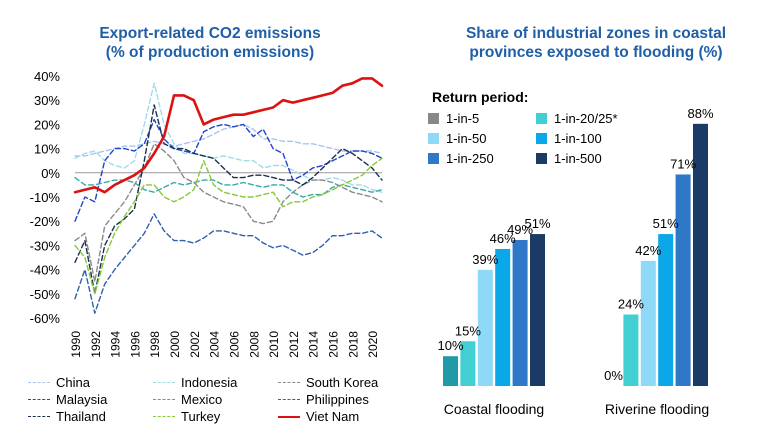 The image size is (780, 439). What do you see at coordinates (210, 52) in the screenshot?
I see `left-title-line-2: (% of production emissions)` at bounding box center [210, 52].